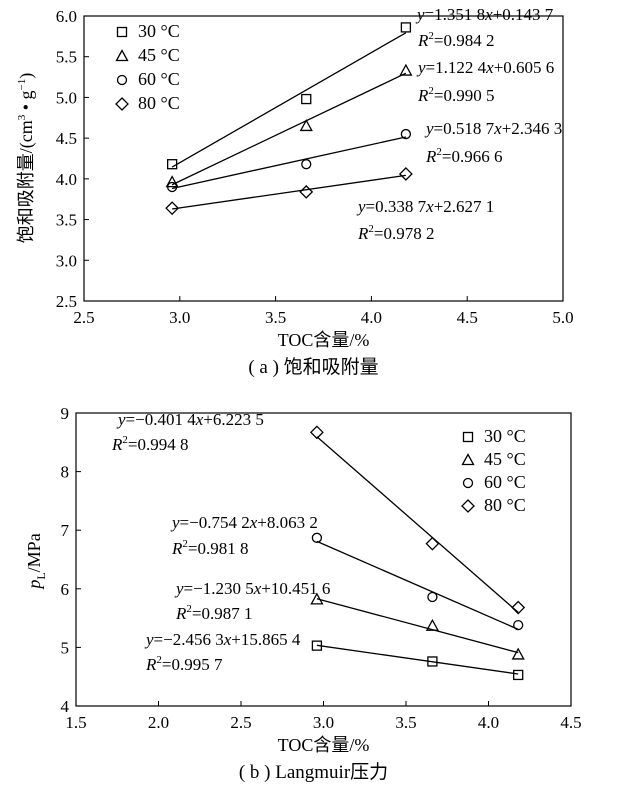 This screenshot has height=800, width=619. What do you see at coordinates (66, 179) in the screenshot?
I see `y-tick-label: 4.0` at bounding box center [66, 179].